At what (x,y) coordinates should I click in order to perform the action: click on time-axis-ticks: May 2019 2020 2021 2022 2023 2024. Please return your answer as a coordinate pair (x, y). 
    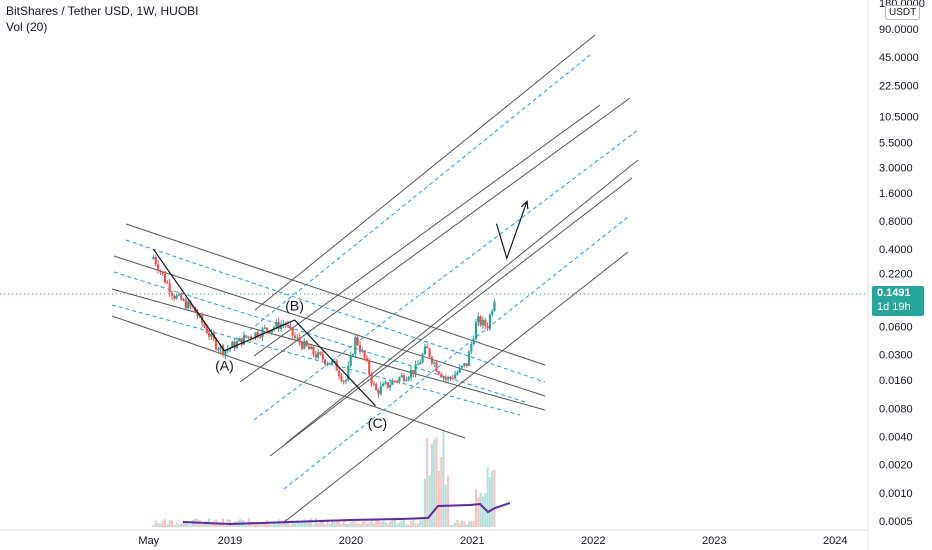
    Looking at the image, I should click on (492, 541).